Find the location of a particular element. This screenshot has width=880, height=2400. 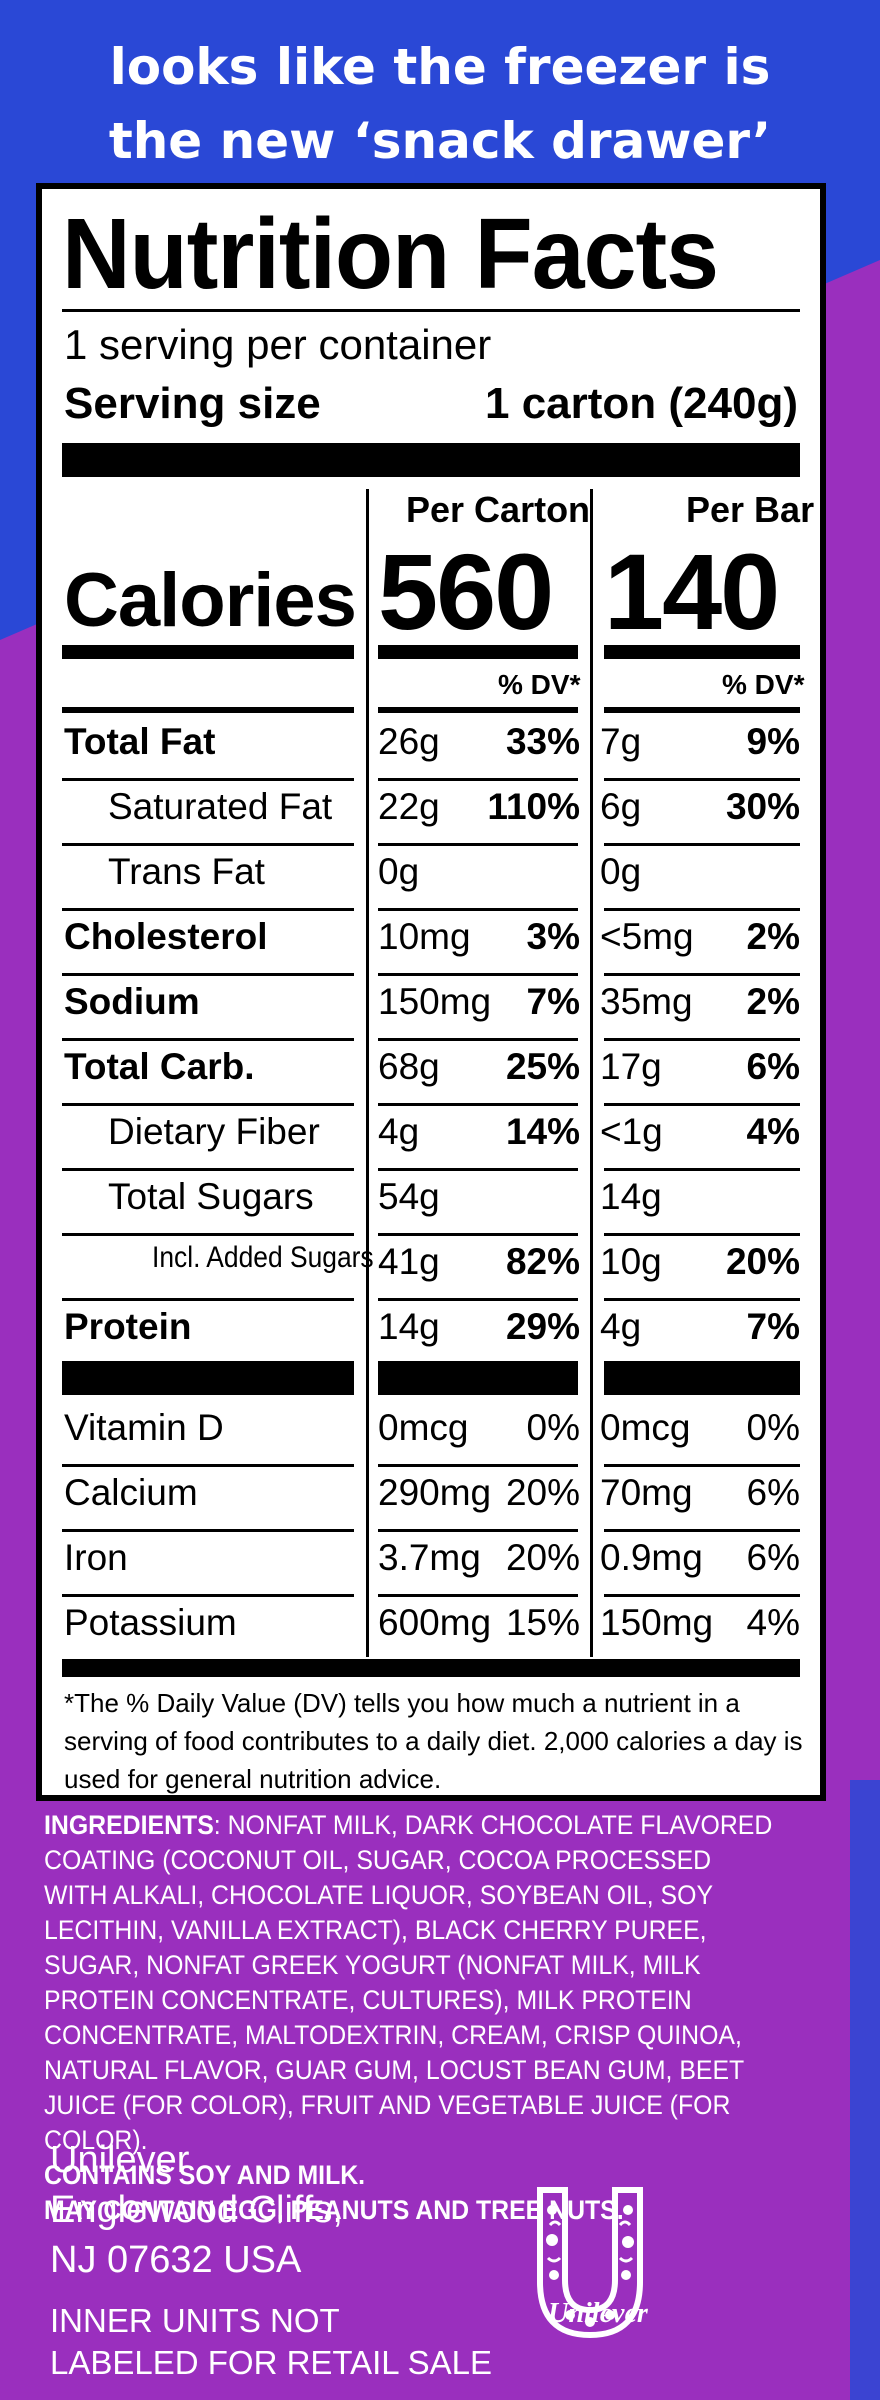

per-carton-dv: 20% is located at coordinates (542, 1557).